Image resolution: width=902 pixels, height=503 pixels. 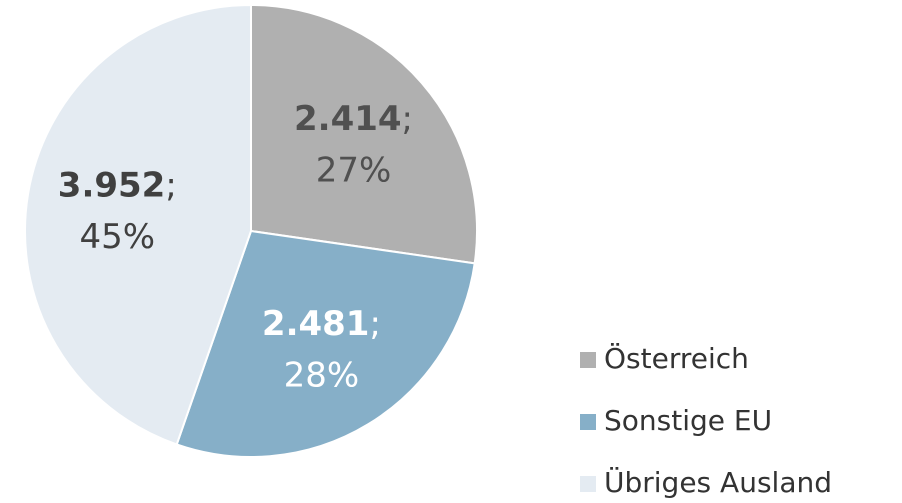 I want to click on pie-slice, so click(x=364, y=134).